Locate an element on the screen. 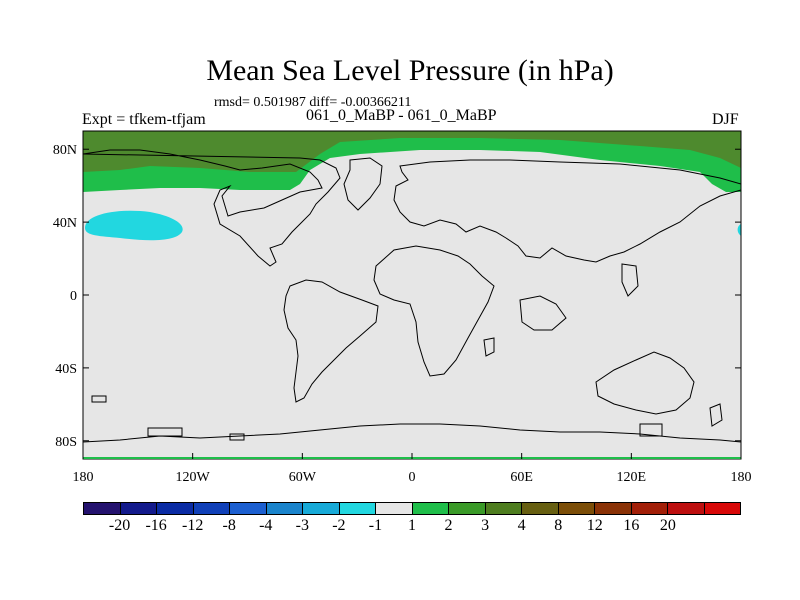  colorbar-label: -8 is located at coordinates (229, 525).